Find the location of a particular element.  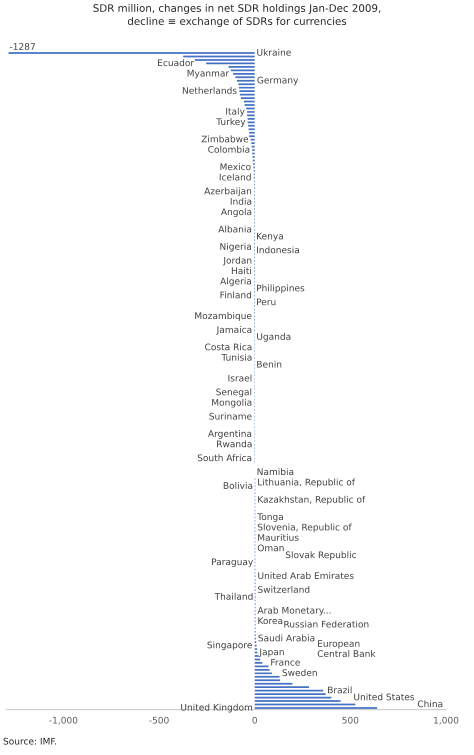

y-tick-label: Nigeria is located at coordinates (235, 247).